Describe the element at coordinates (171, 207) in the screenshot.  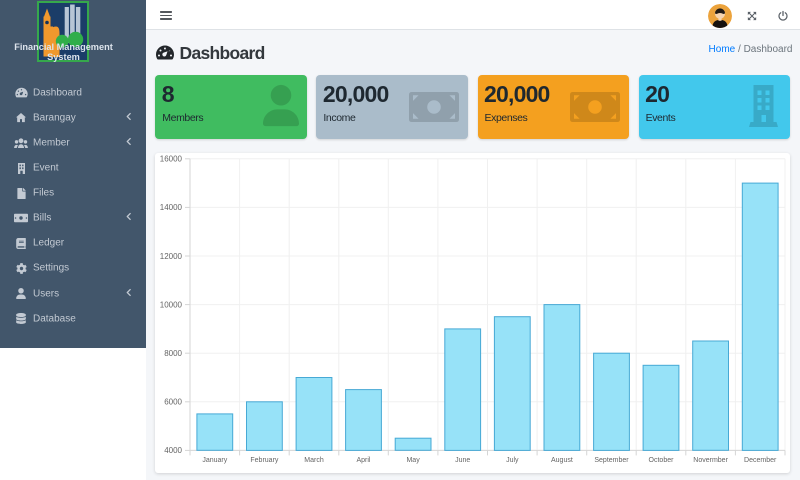
I see `svg-text: 14000` at that location.